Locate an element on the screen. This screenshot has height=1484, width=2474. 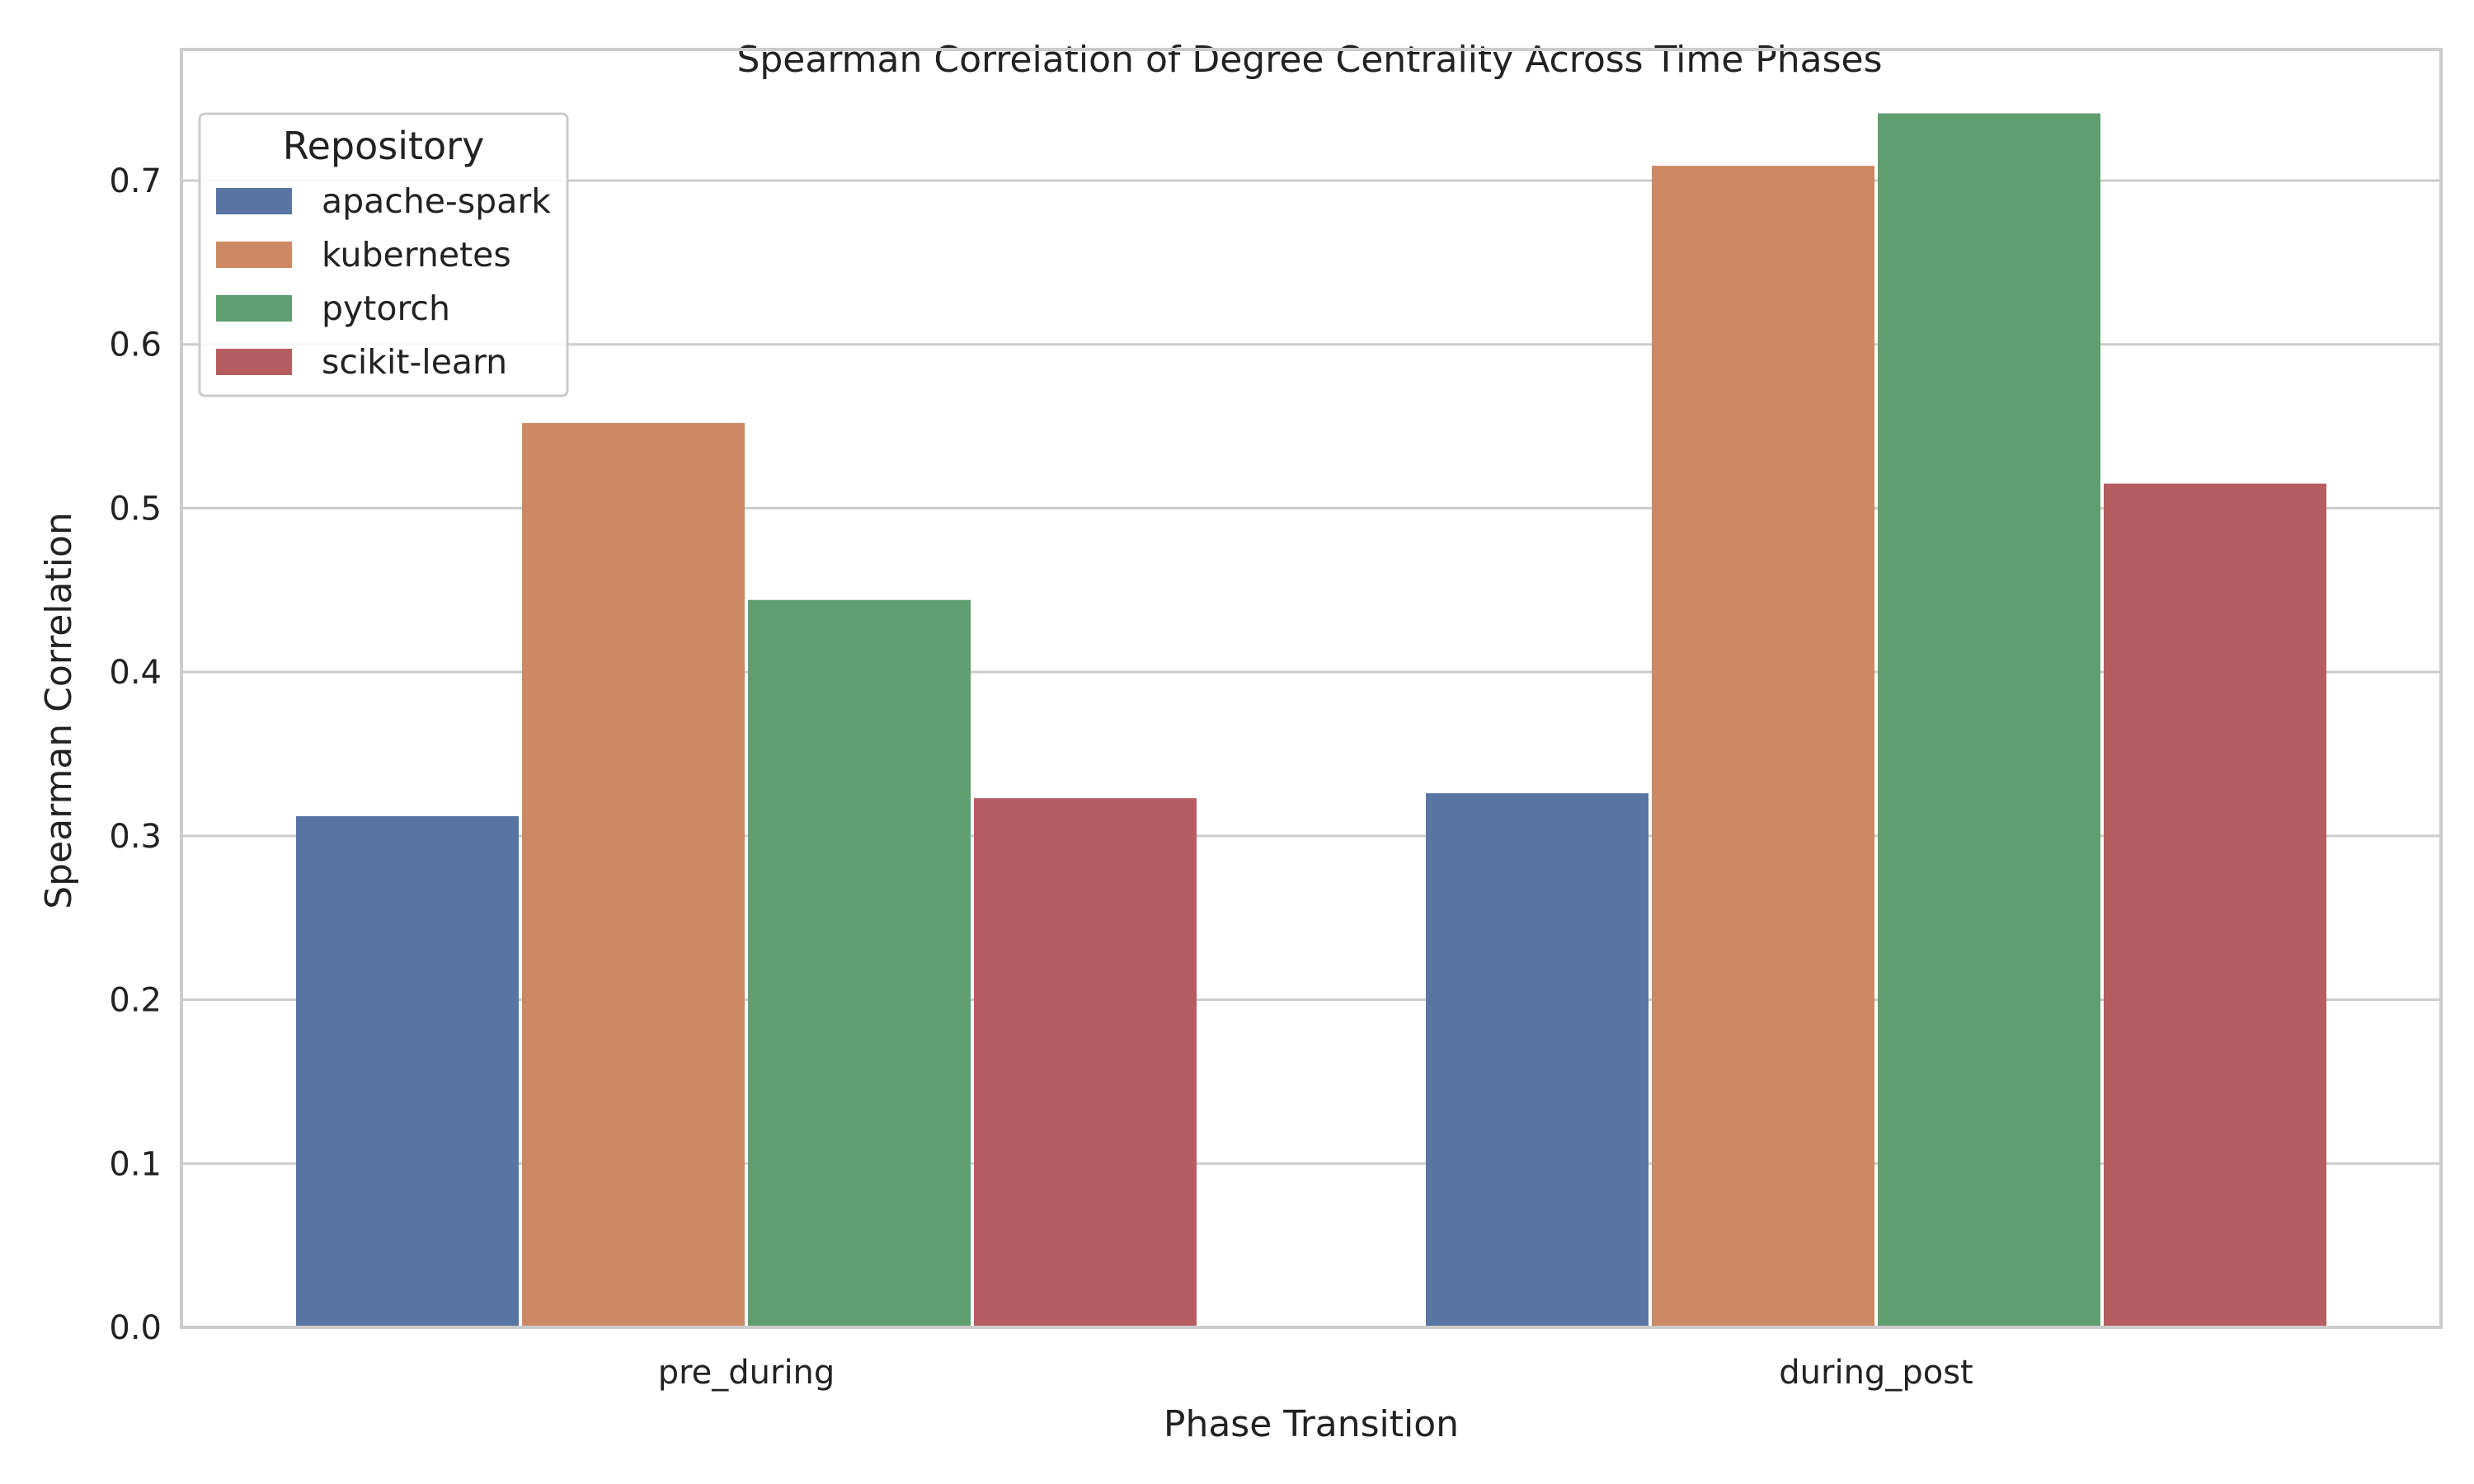
y-tick-label: 0.0 is located at coordinates (135, 1328).